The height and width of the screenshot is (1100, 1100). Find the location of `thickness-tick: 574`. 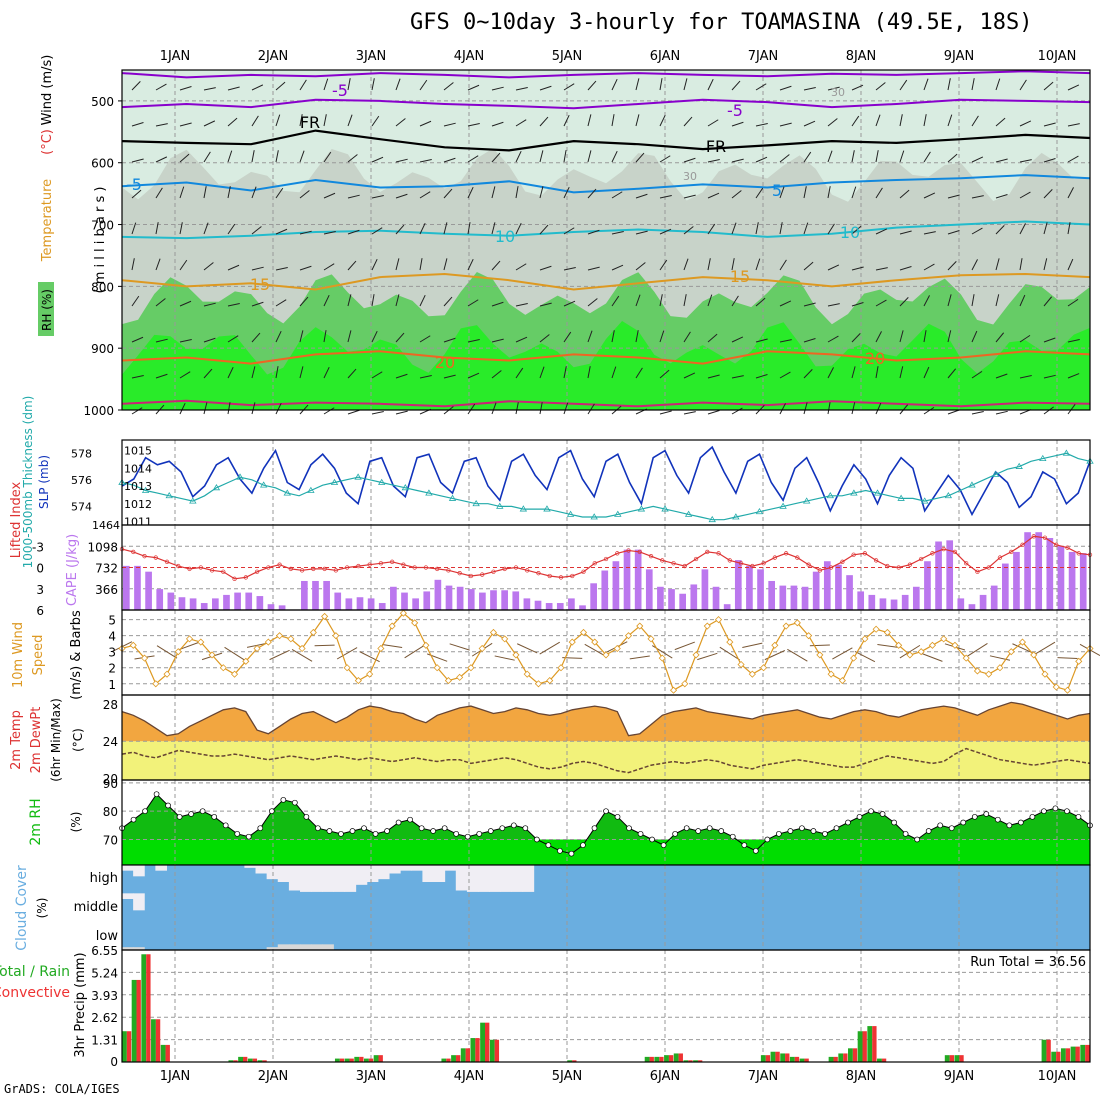

thickness-tick: 574 is located at coordinates (81, 506).